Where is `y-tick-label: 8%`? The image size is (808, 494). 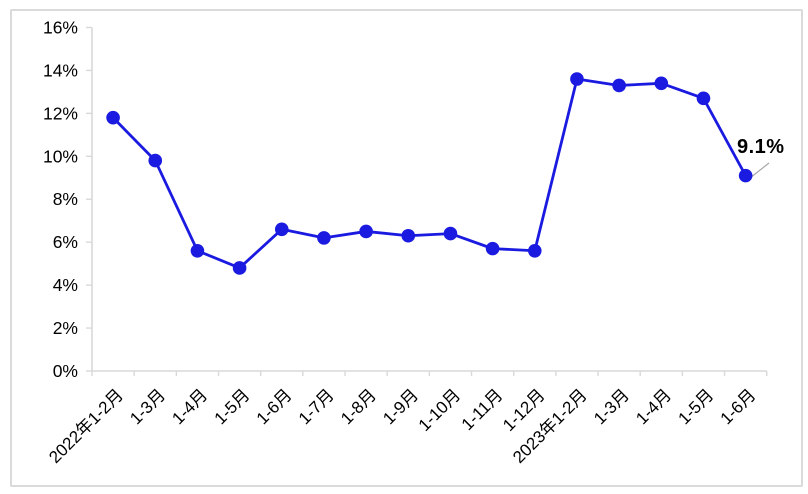 y-tick-label: 8% is located at coordinates (65, 199).